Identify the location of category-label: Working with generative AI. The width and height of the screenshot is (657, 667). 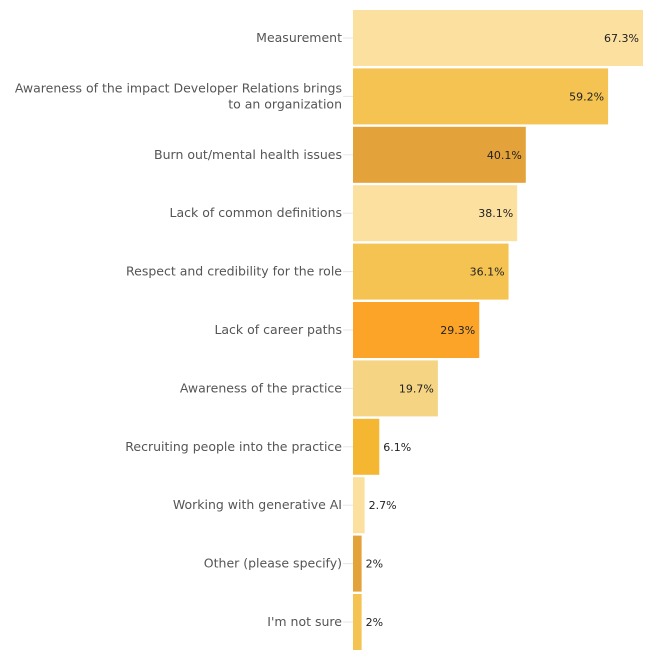
(257, 504).